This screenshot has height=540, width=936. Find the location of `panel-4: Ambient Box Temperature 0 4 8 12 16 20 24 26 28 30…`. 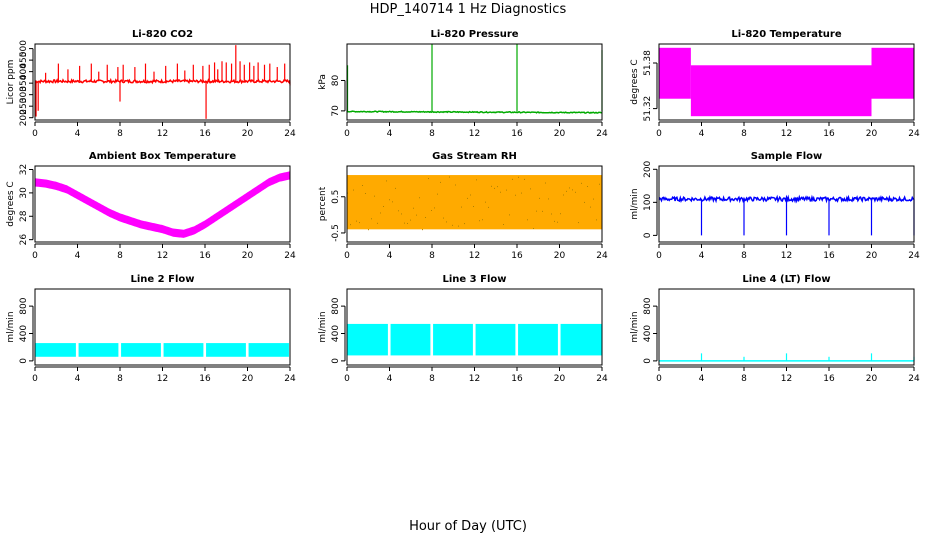

panel-4: Ambient Box Temperature 0 4 8 12 16 20 24 26 28 30… is located at coordinates (151, 206).